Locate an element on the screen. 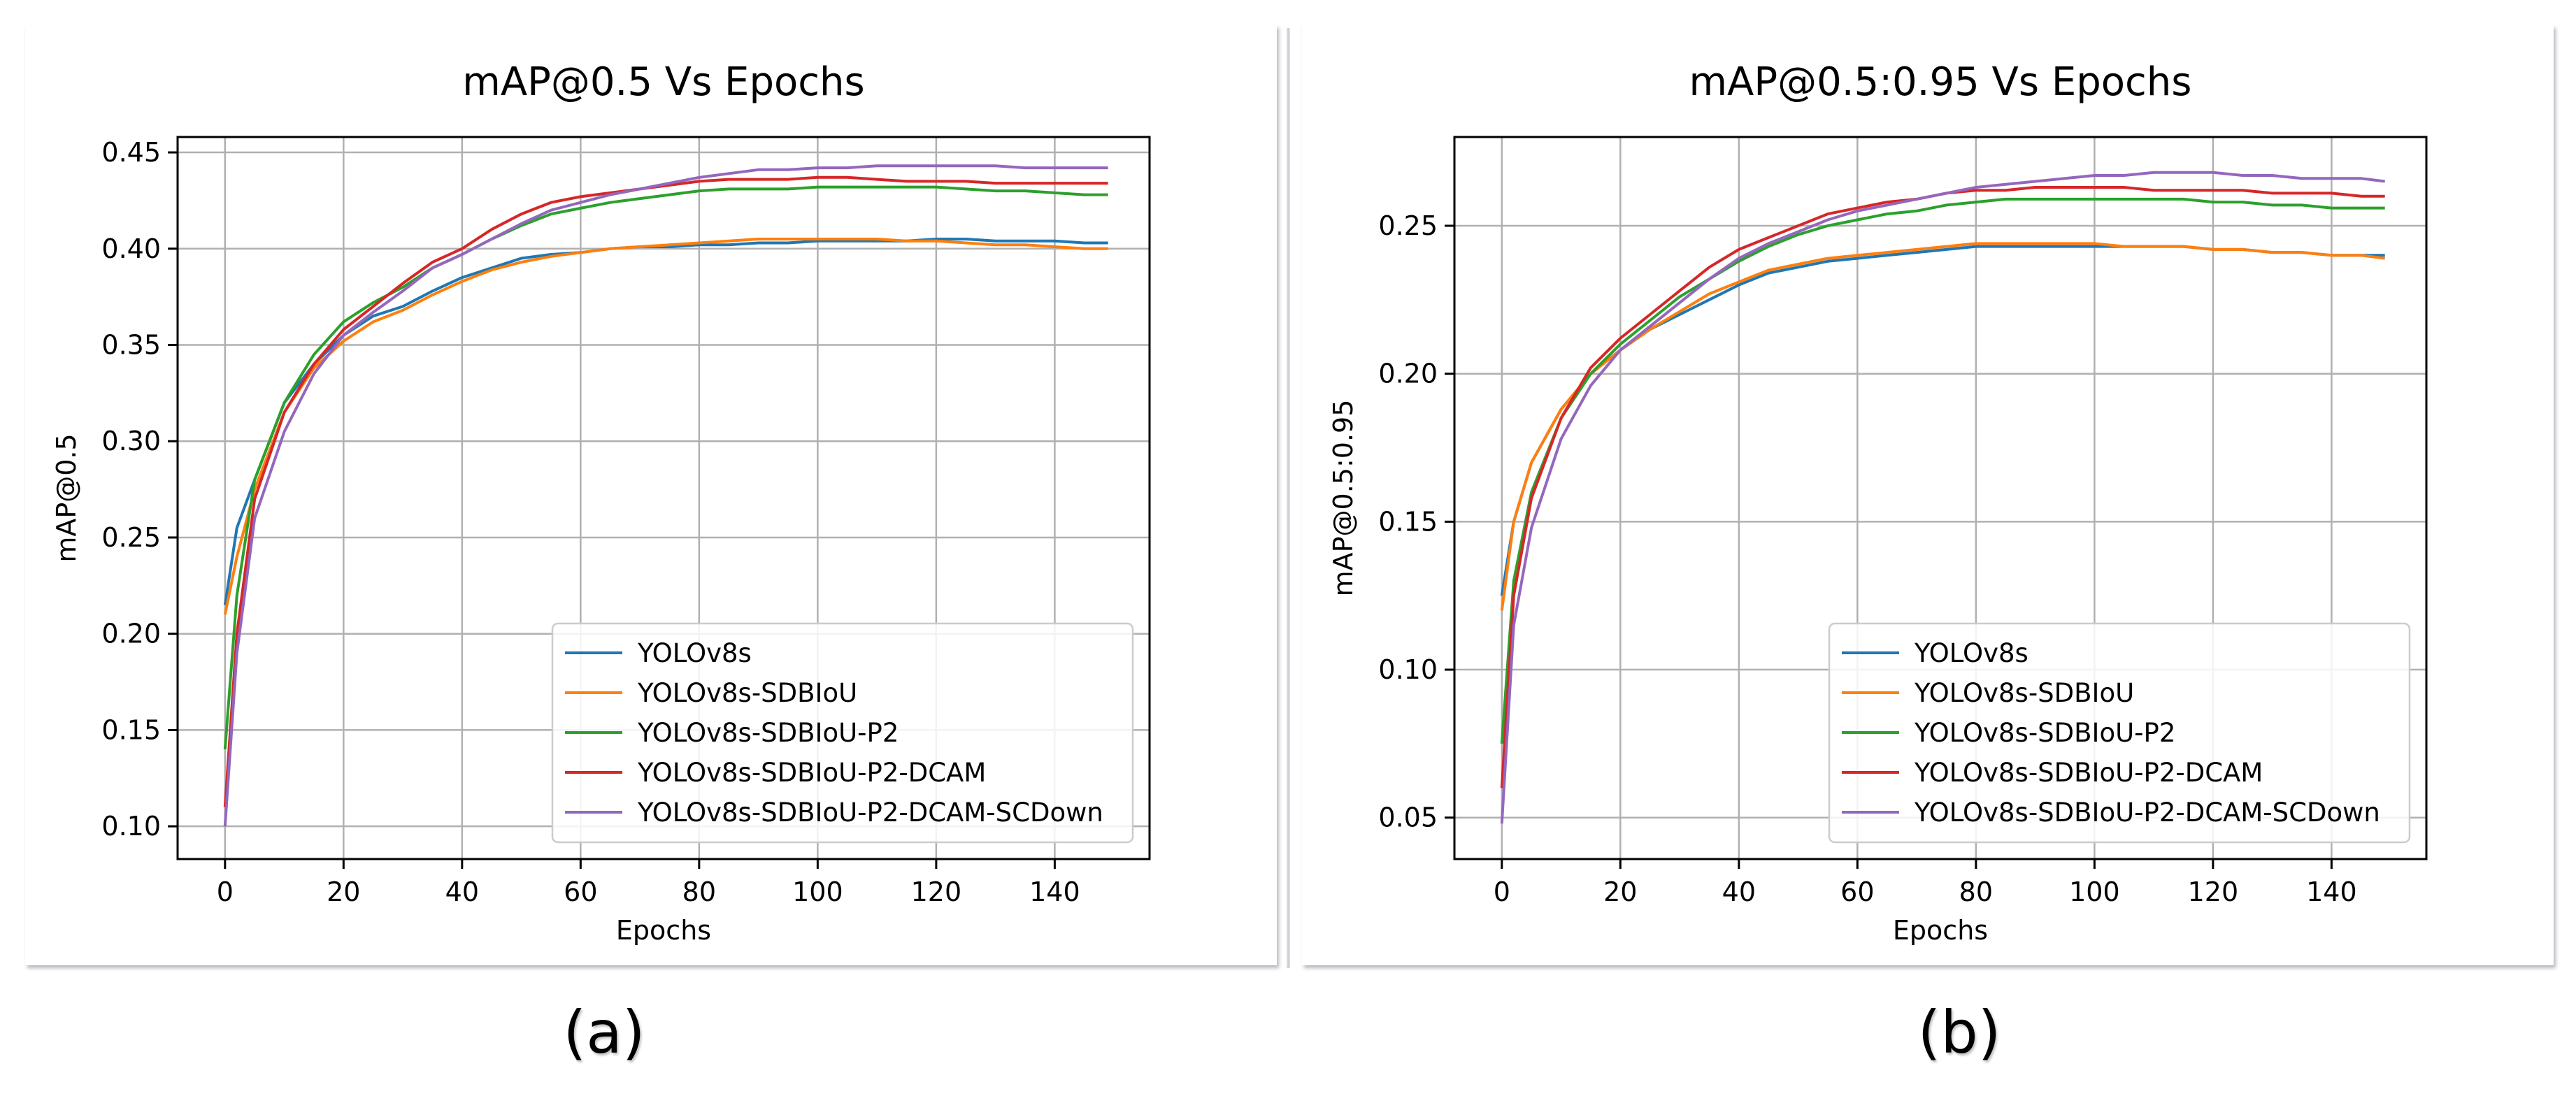 This screenshot has width=2576, height=1096. y-axis-label: mAP@0.5:0.95 is located at coordinates (1343, 499).